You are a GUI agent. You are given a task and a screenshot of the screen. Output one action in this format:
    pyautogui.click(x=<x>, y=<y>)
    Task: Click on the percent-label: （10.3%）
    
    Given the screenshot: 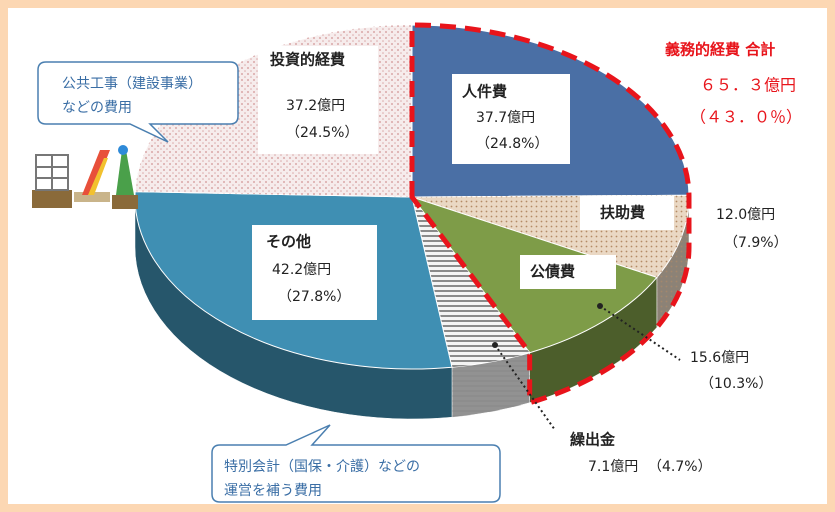 What is the action you would take?
    pyautogui.click(x=736, y=384)
    